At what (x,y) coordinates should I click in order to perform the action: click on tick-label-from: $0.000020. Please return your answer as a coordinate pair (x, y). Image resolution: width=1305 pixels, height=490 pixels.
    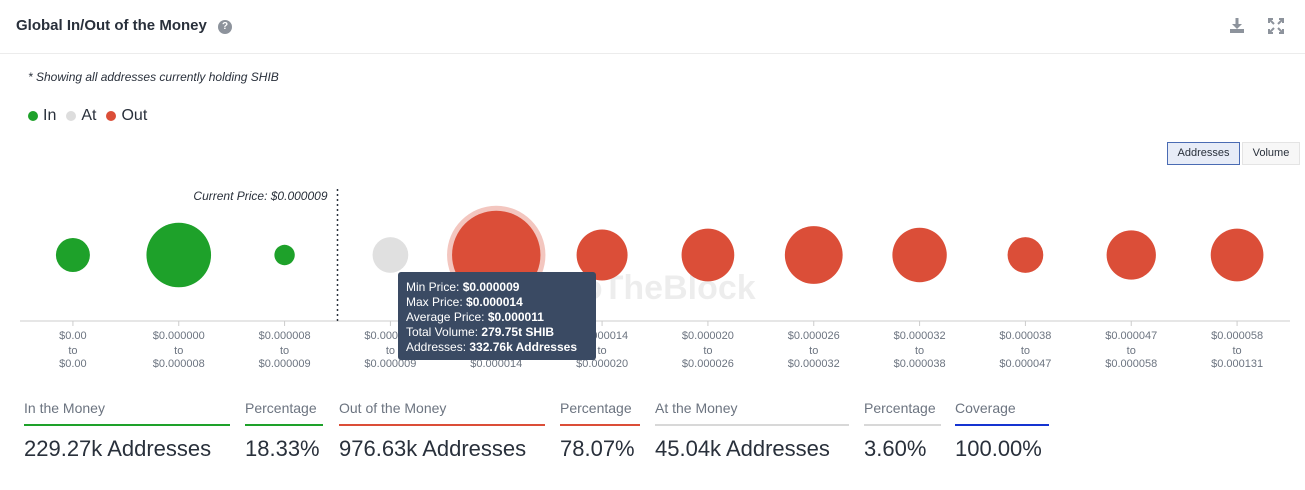
    Looking at the image, I should click on (708, 336).